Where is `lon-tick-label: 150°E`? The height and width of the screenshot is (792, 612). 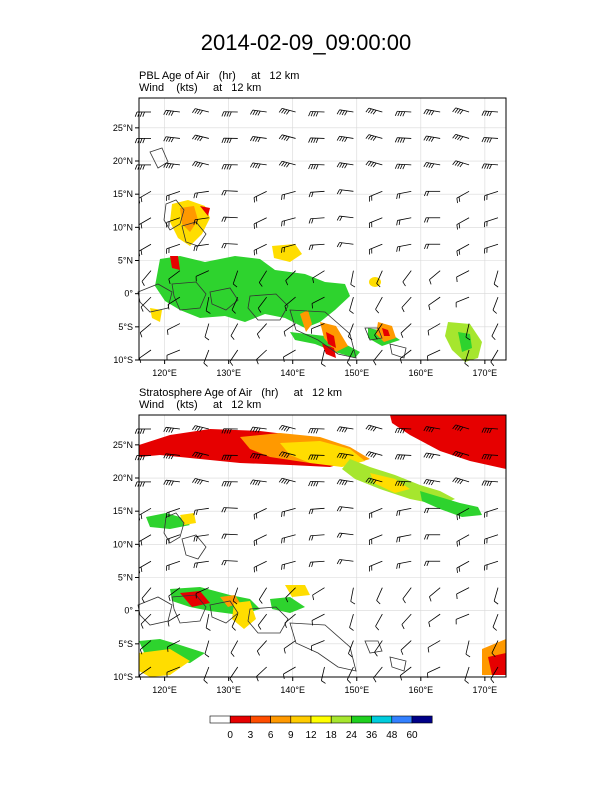
lon-tick-label: 150°E is located at coordinates (356, 690).